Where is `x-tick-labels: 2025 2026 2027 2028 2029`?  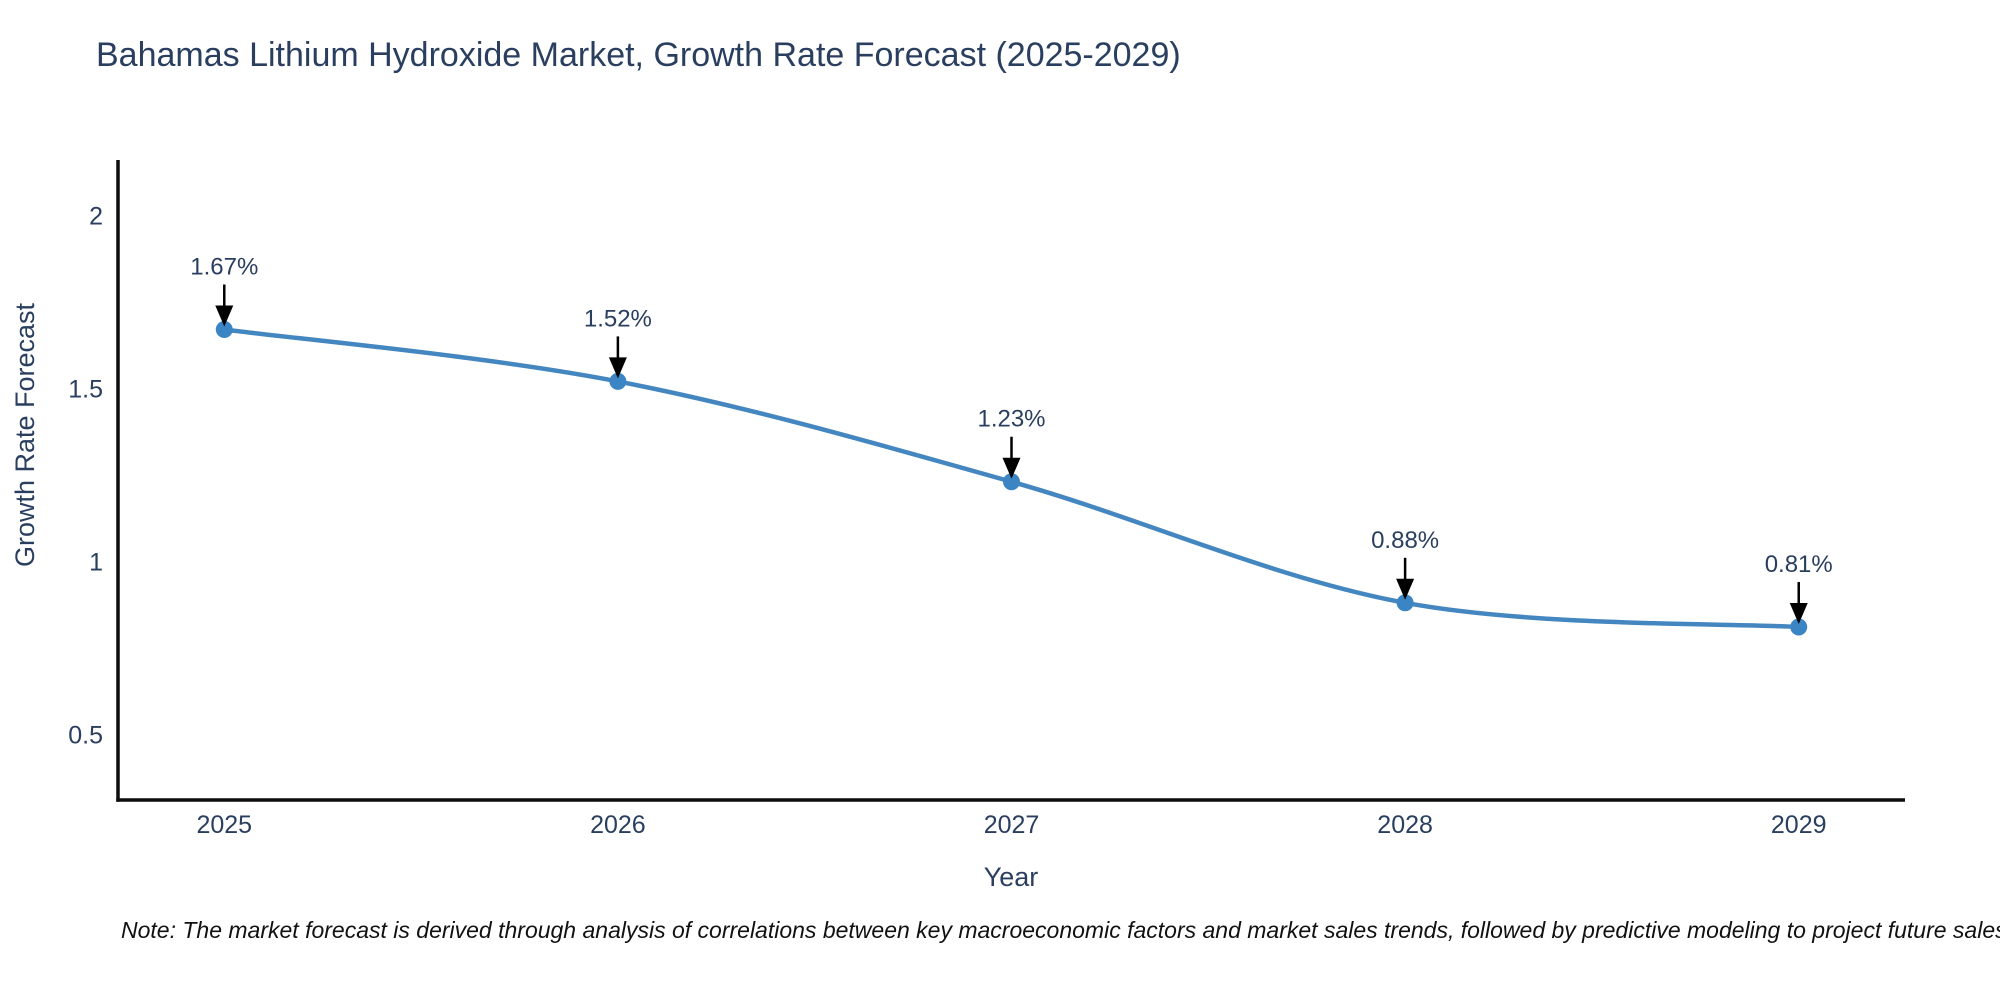 x-tick-labels: 2025 2026 2027 2028 2029 is located at coordinates (1011, 825).